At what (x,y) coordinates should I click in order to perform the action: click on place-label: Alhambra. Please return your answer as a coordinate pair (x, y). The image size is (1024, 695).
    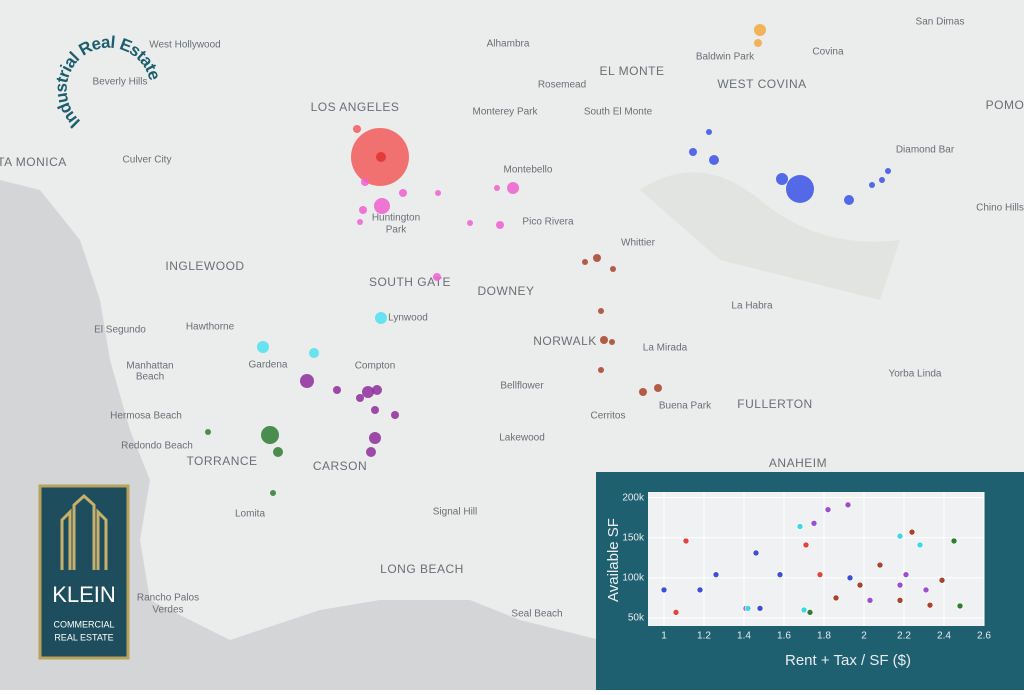
    Looking at the image, I should click on (508, 44).